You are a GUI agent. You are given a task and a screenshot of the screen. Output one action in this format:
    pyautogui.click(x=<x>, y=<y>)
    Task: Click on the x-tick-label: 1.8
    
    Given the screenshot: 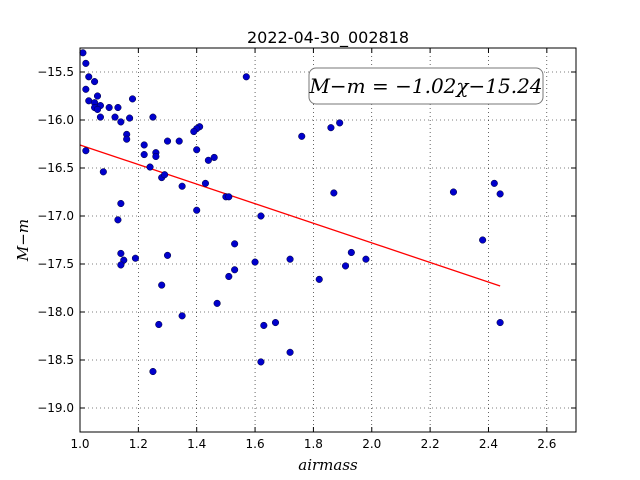 What is the action you would take?
    pyautogui.click(x=313, y=444)
    